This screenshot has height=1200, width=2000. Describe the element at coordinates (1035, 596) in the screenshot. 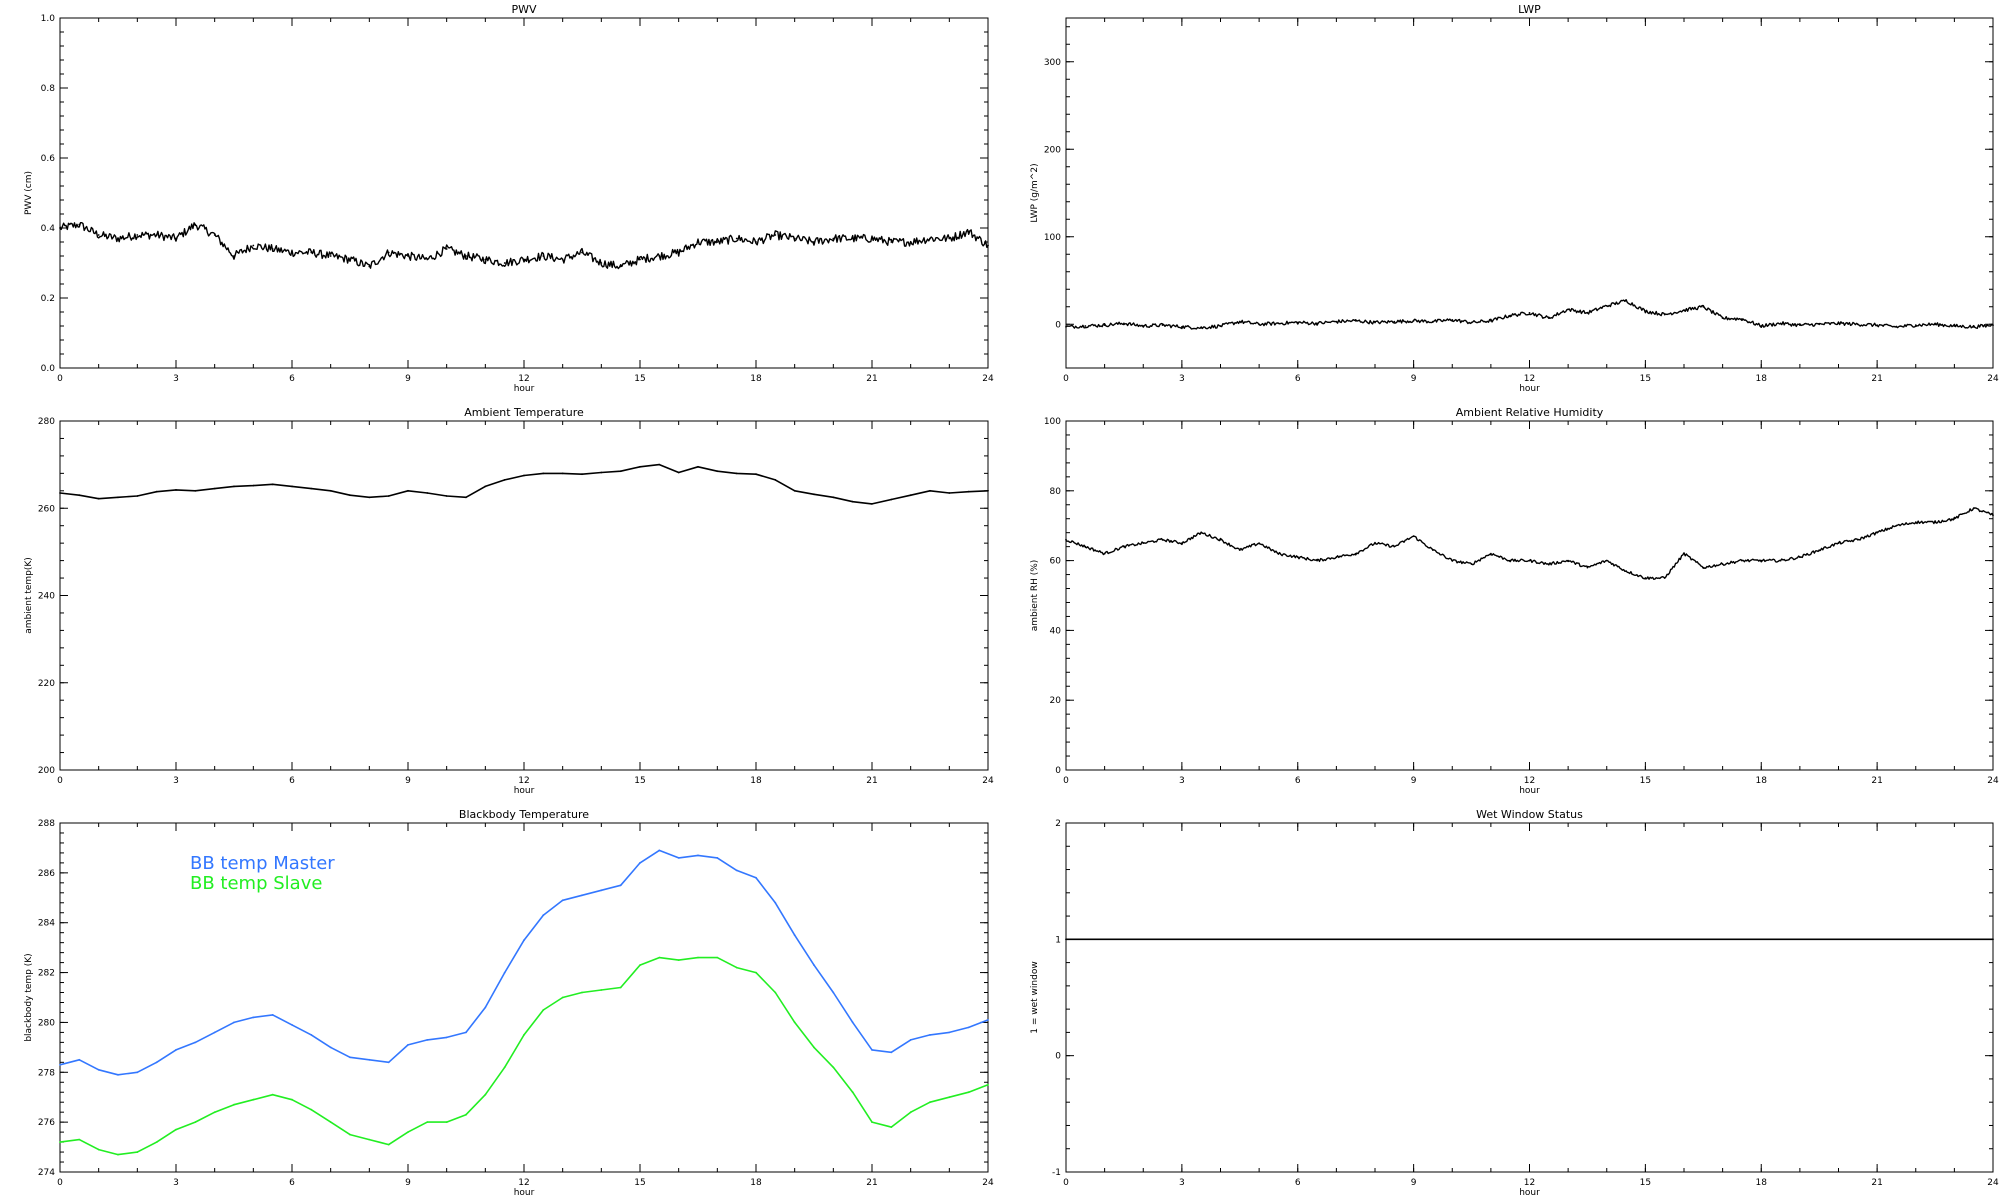

I see `y-axis-label: ambient RH (%)` at that location.